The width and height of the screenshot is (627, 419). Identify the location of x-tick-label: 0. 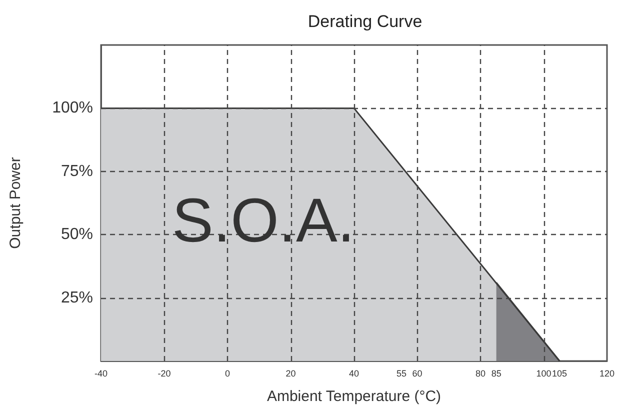
(227, 373).